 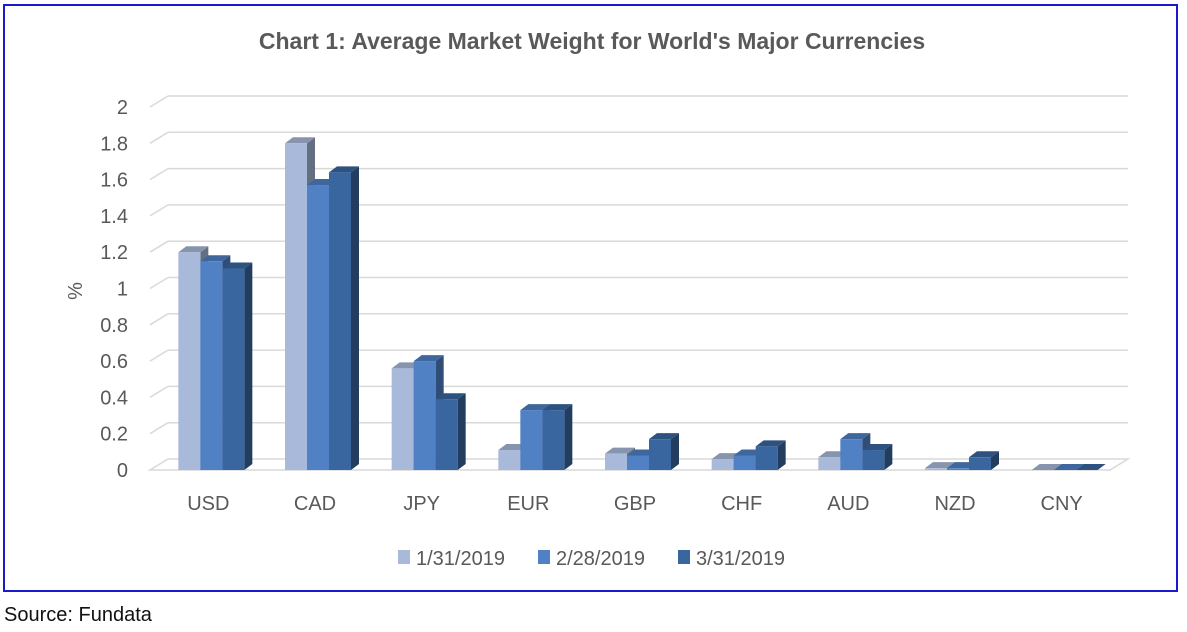 I want to click on y-tick-label: 1.6, so click(x=114, y=181).